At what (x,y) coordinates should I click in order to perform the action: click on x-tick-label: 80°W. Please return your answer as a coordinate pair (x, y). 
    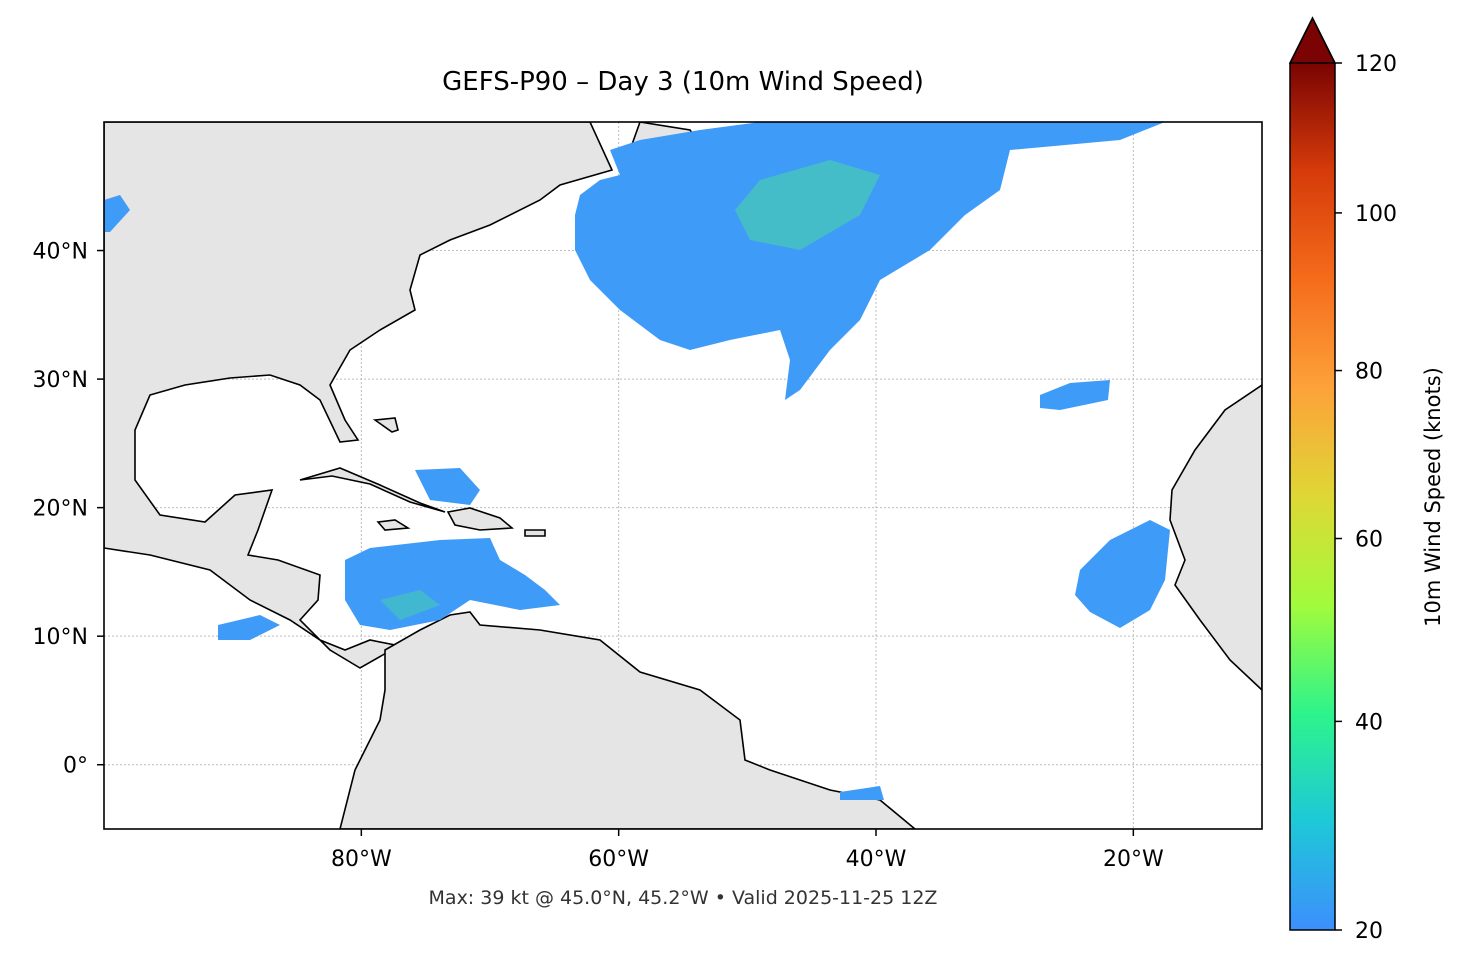
    Looking at the image, I should click on (361, 859).